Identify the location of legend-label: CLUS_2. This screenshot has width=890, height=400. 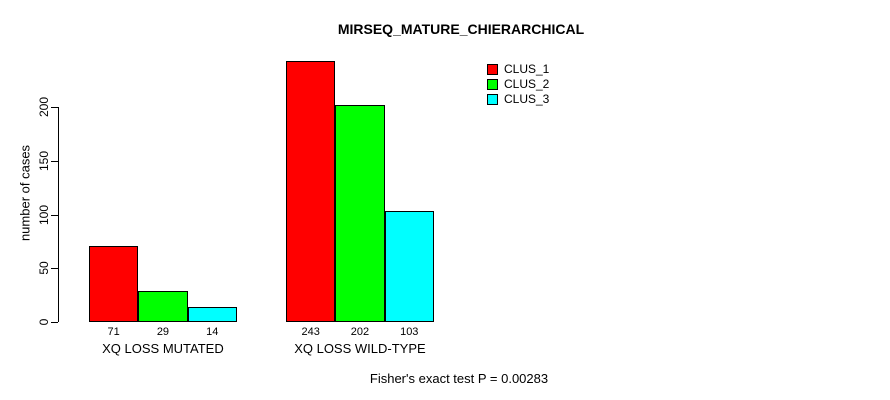
(527, 84).